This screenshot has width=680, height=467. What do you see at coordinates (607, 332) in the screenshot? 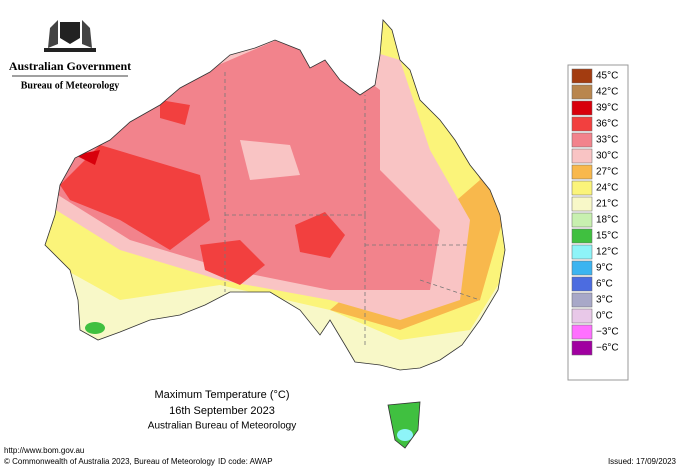
I see `legend-label: −3°C` at bounding box center [607, 332].